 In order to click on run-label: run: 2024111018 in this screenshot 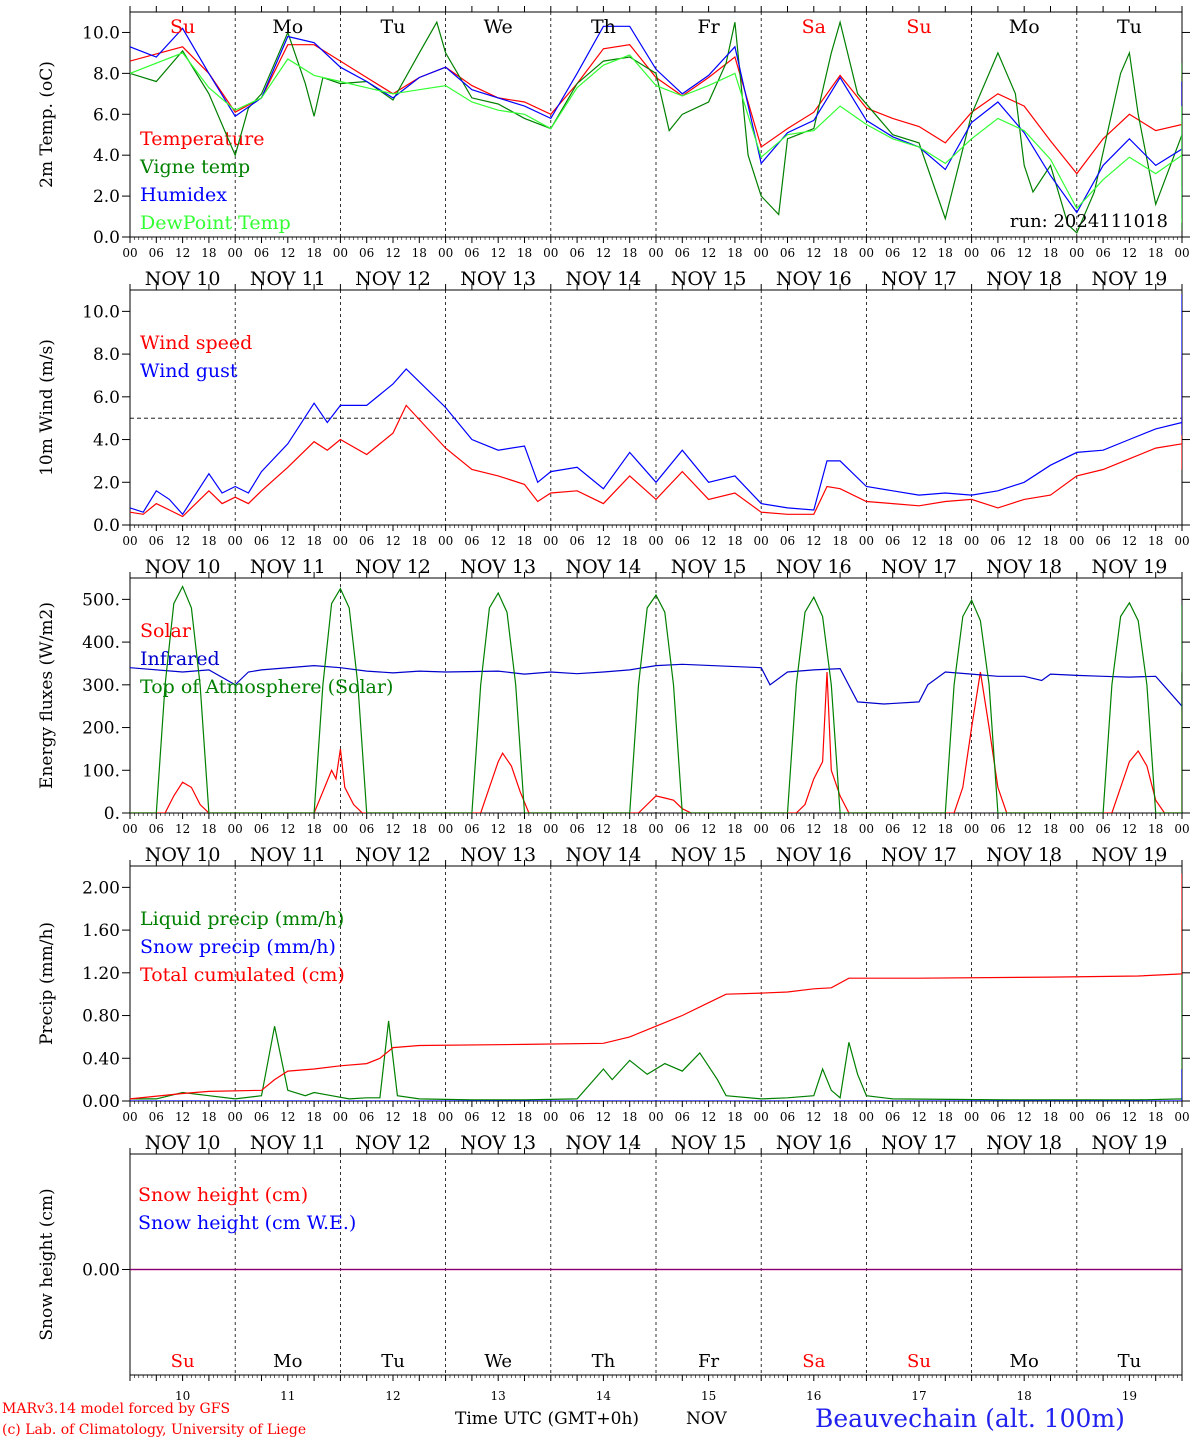, I will do `click(1089, 221)`.